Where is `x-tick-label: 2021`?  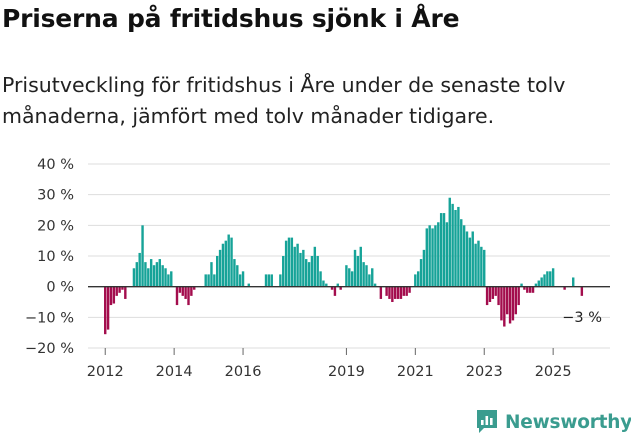
x-tick-label: 2021 is located at coordinates (415, 372).